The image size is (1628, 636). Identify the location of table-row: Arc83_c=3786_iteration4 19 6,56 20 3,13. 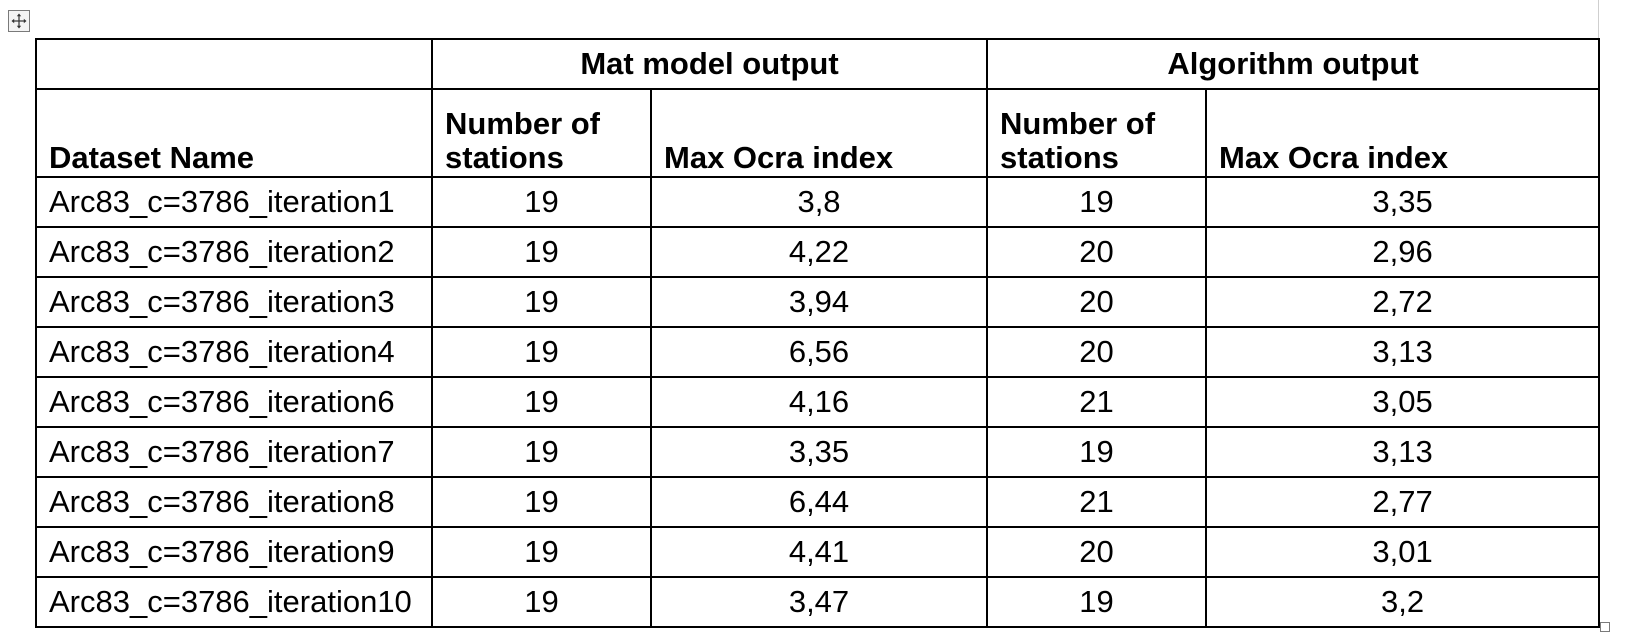
(818, 352).